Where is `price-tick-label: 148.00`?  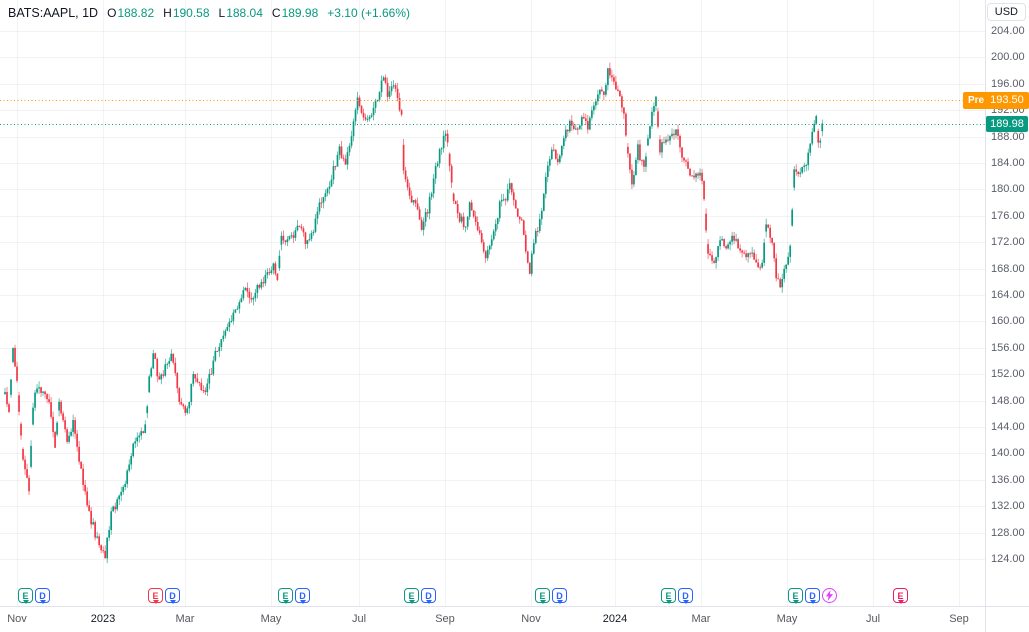 price-tick-label: 148.00 is located at coordinates (1008, 400).